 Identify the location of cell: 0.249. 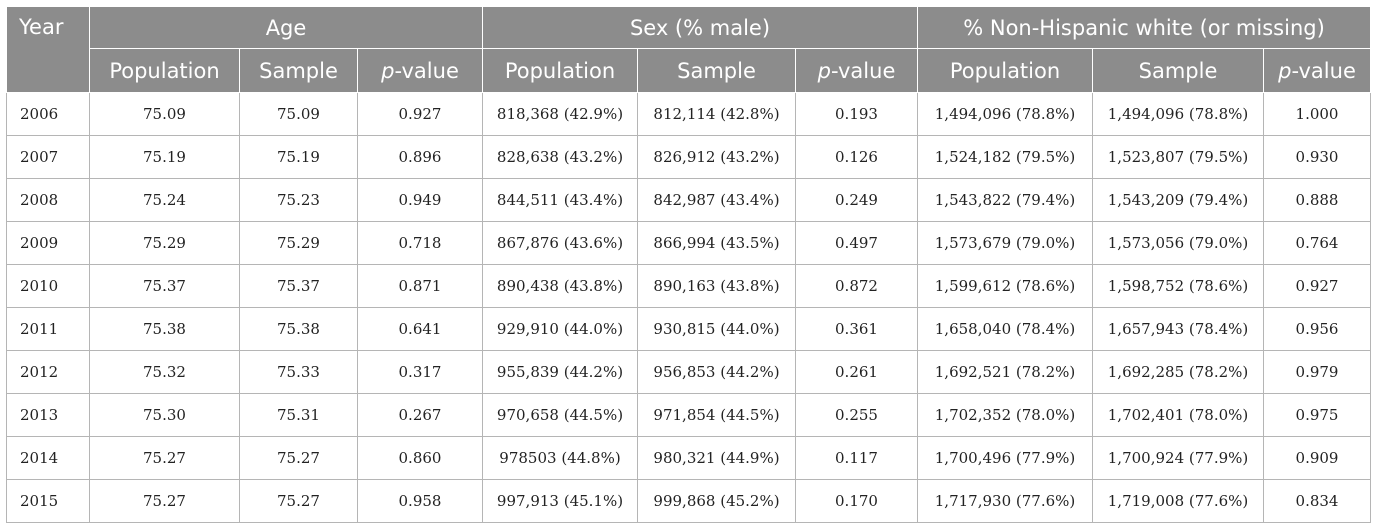
(856, 200).